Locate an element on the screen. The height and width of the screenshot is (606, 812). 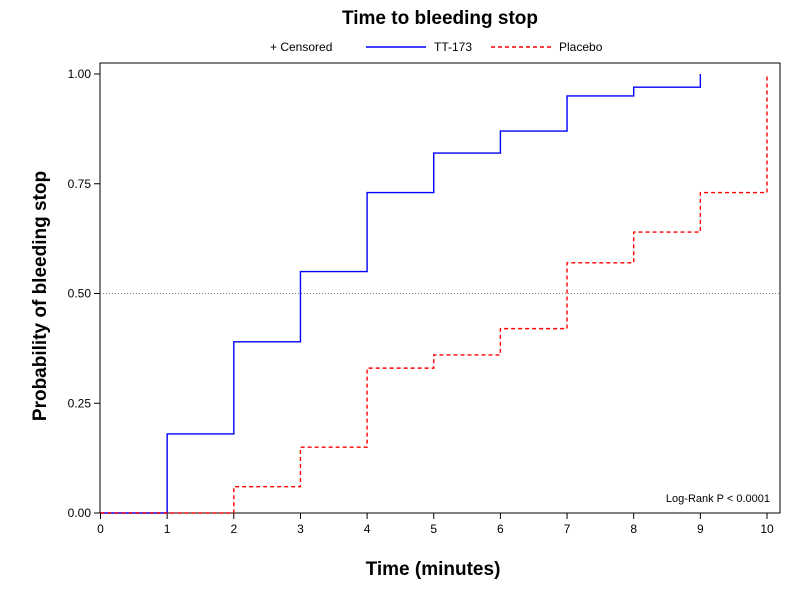
x-tick-label: 0 is located at coordinates (100, 529).